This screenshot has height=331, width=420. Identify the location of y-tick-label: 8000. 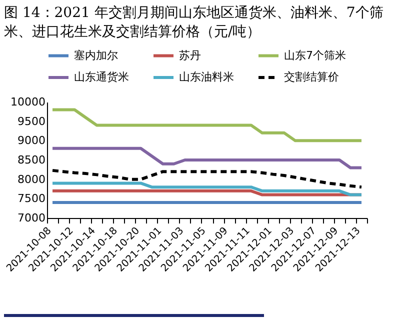
(32, 179).